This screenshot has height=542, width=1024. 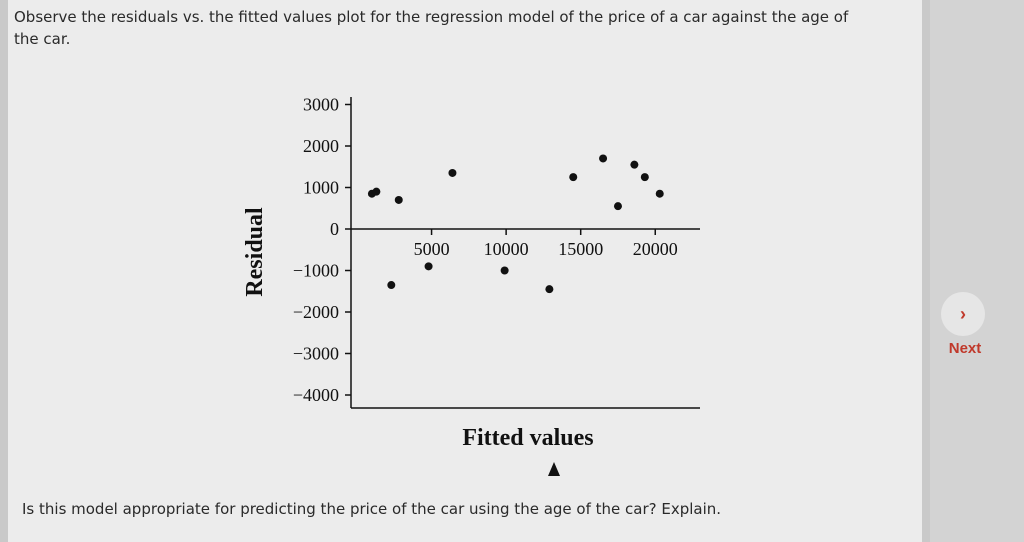 I want to click on y-axis-title: Residual, so click(x=255, y=252).